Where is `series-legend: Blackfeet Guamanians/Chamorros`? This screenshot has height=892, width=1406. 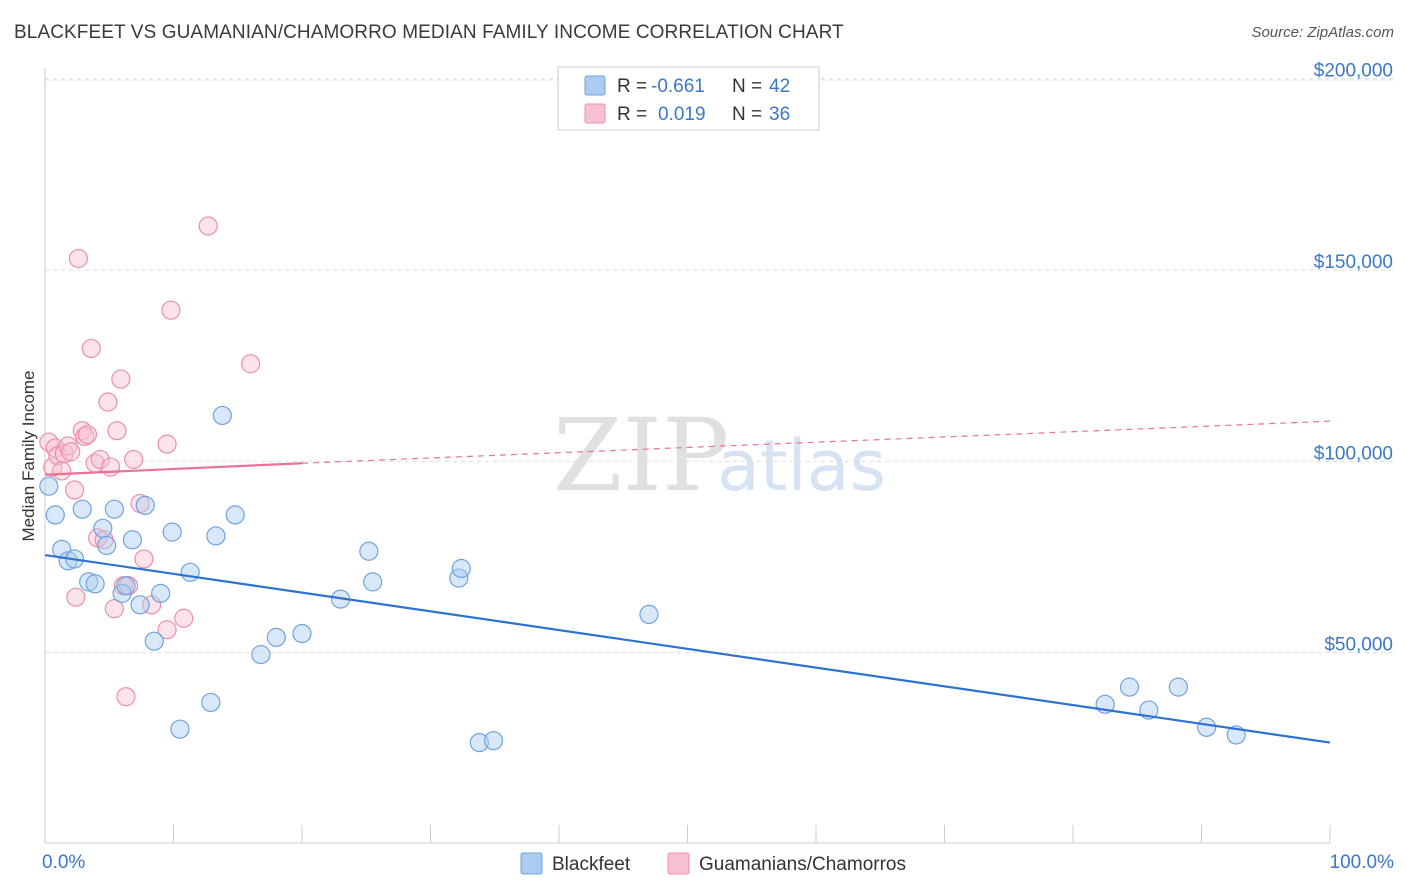
series-legend: Blackfeet Guamanians/Chamorros is located at coordinates (713, 863).